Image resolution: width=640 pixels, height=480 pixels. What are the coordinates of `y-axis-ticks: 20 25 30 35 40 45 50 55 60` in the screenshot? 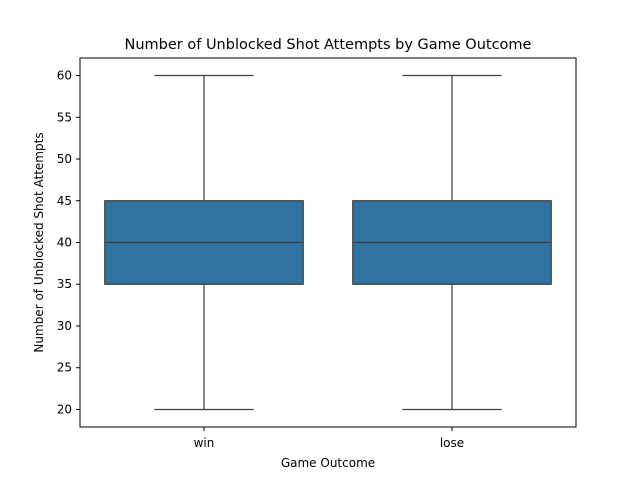 It's located at (68, 242).